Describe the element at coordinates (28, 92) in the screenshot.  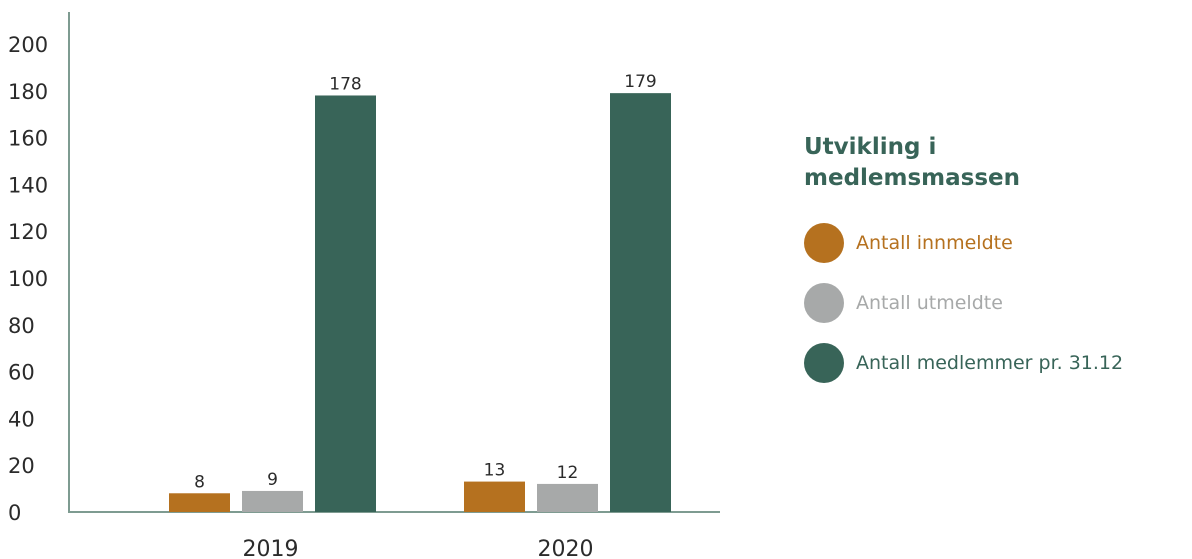
I see `y-tick-label: 180` at that location.